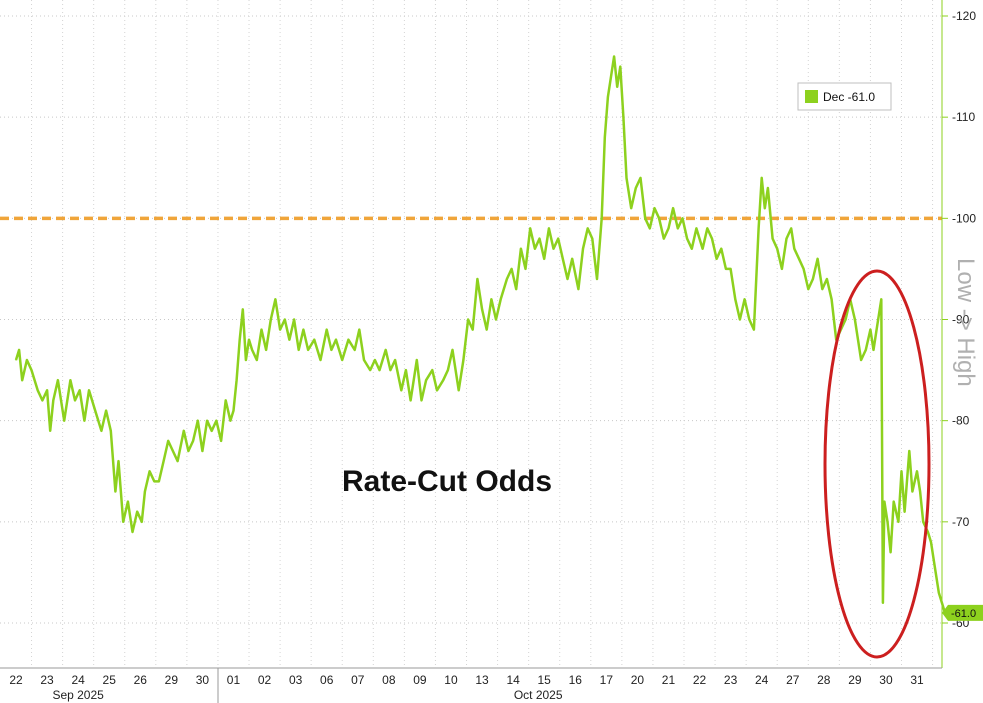  Describe the element at coordinates (545, 680) in the screenshot. I see `x-tick-label: 15` at that location.